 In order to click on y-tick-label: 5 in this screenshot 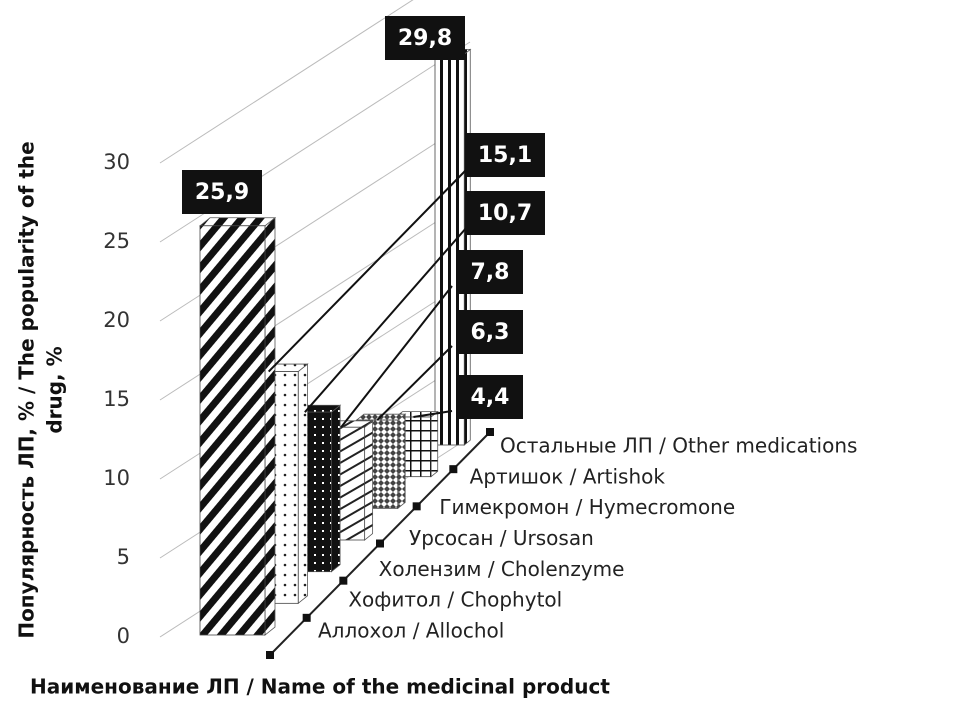, I will do `click(123, 557)`.